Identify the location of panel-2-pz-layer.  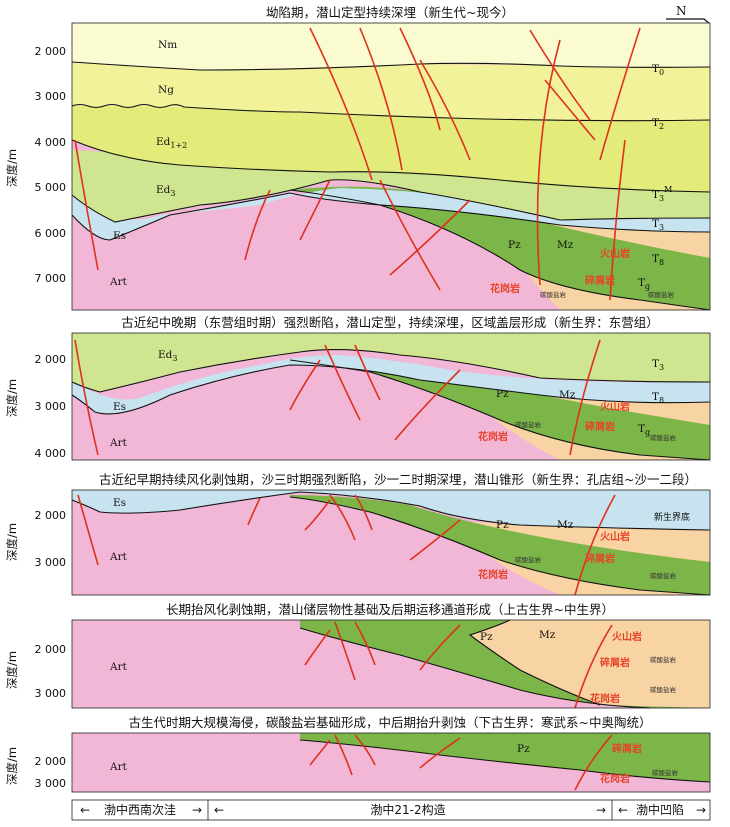
(500, 408).